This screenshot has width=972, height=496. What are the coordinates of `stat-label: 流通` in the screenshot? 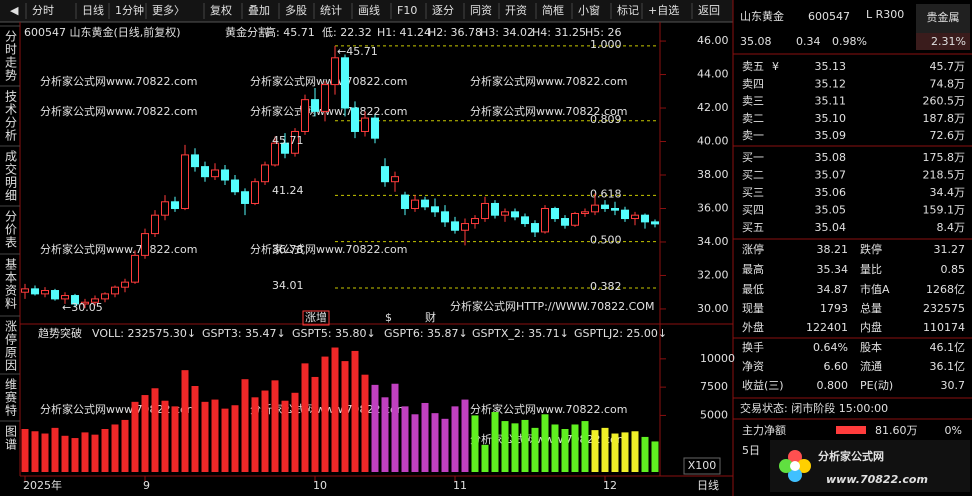 It's located at (871, 366).